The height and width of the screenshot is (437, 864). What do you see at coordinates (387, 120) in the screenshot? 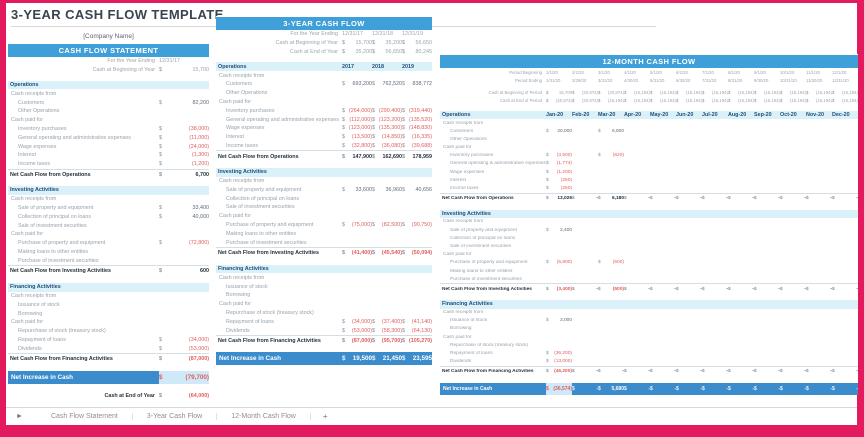
I see `value-cell: $ (123,200)` at bounding box center [387, 120].